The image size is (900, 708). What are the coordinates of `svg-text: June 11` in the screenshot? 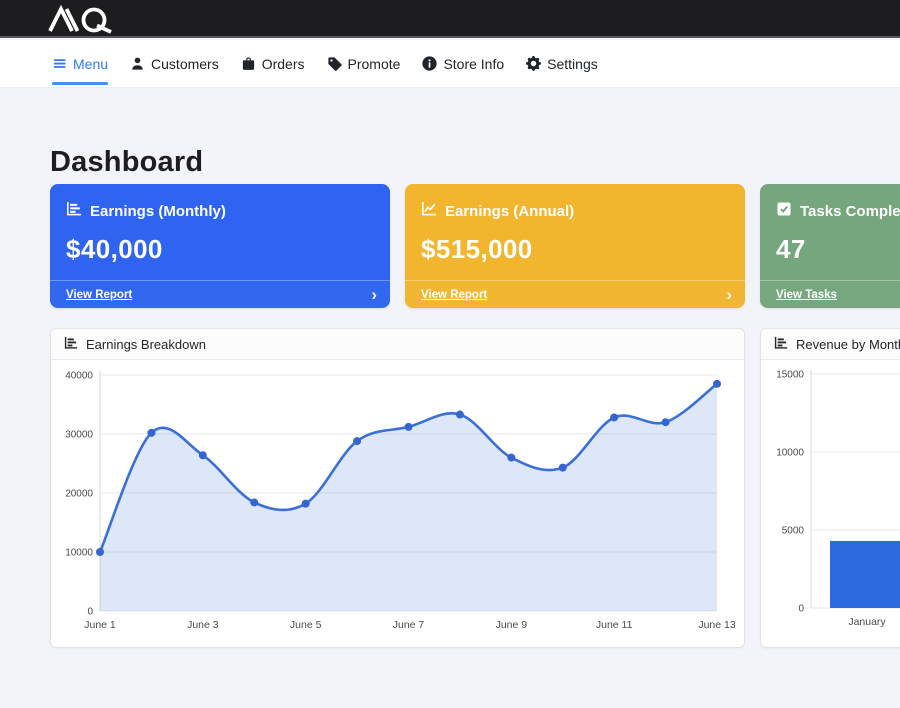 It's located at (614, 625).